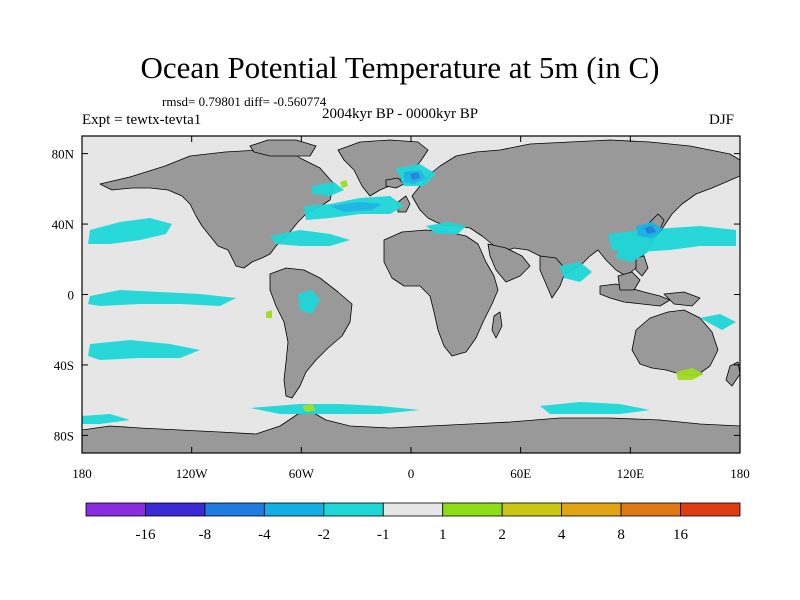 The height and width of the screenshot is (600, 800). What do you see at coordinates (650, 230) in the screenshot?
I see `patch-kuroshio-strong` at bounding box center [650, 230].